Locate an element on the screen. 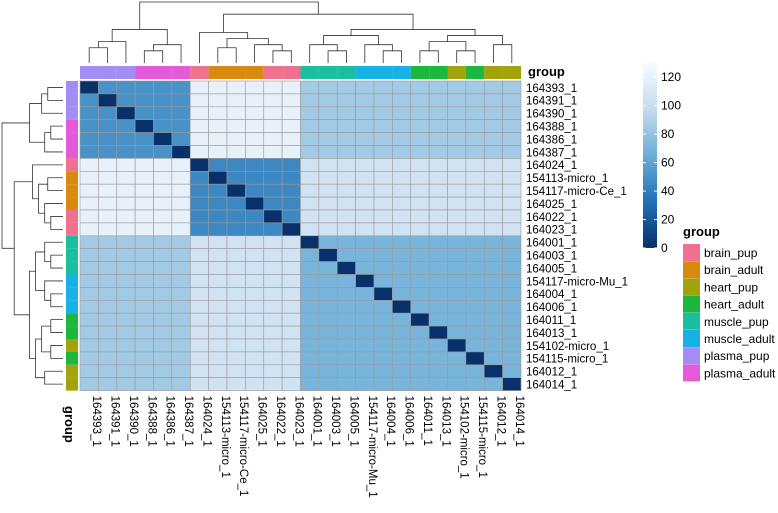  row-label: 164006_1 is located at coordinates (551, 308).